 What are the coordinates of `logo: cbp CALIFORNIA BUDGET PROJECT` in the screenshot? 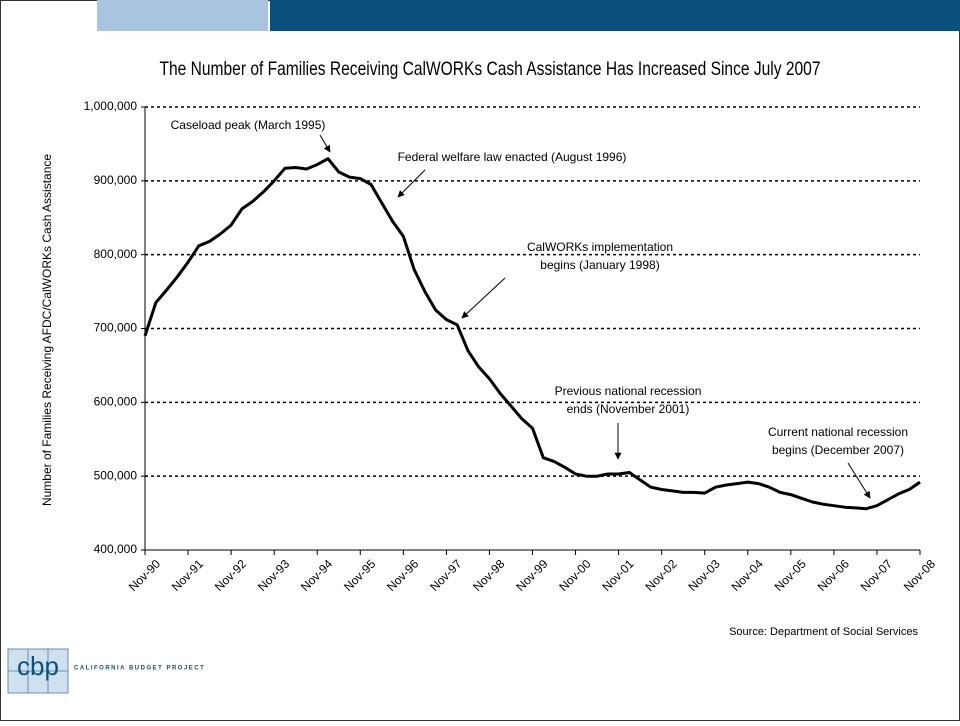 It's located at (106, 671).